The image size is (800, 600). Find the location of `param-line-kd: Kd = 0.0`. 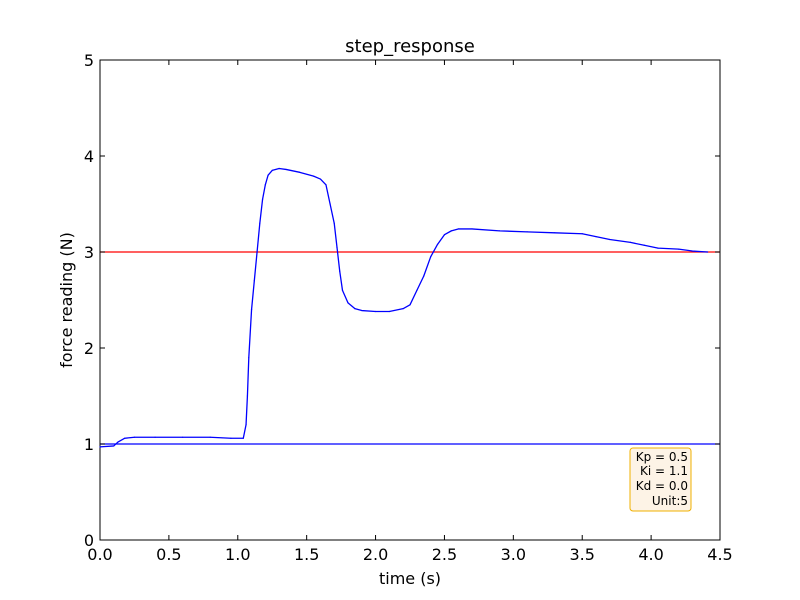

param-line-kd: Kd = 0.0 is located at coordinates (662, 486).